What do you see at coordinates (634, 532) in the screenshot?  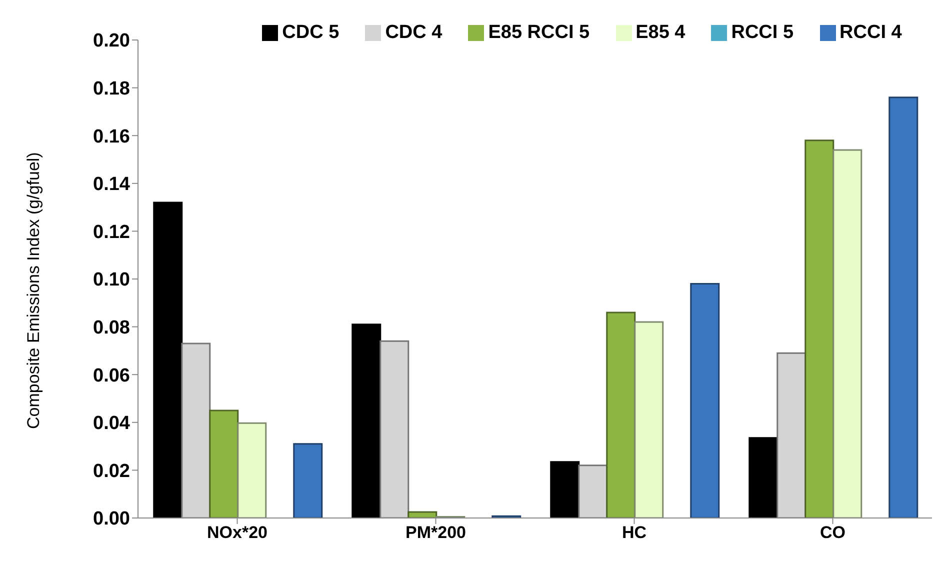 I see `x-tick-label: HC` at bounding box center [634, 532].